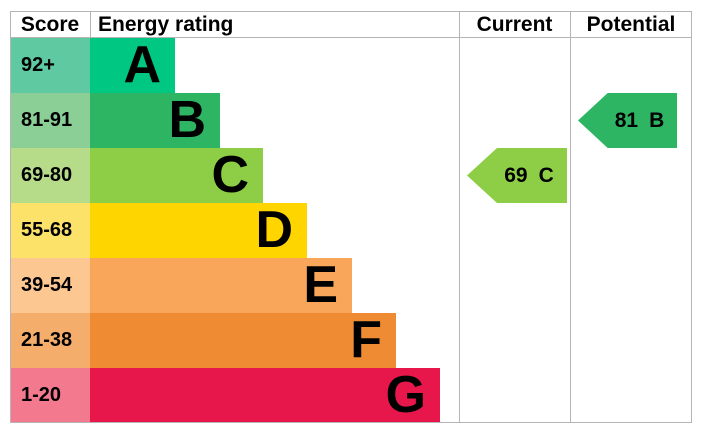  I want to click on current-score: 69, so click(516, 175).